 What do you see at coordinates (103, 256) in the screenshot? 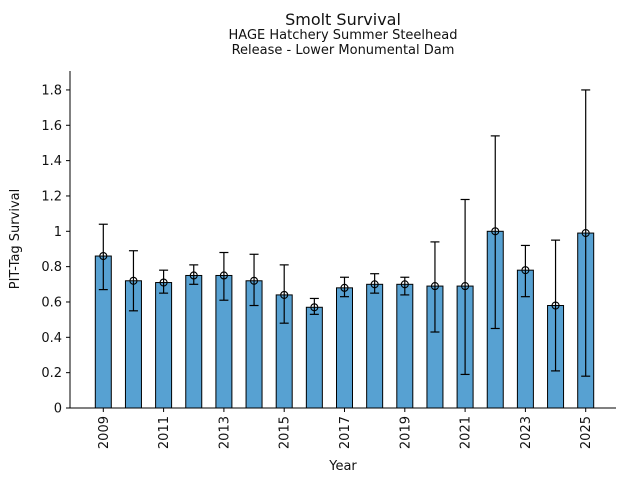
I see `point-marker-2009` at bounding box center [103, 256].